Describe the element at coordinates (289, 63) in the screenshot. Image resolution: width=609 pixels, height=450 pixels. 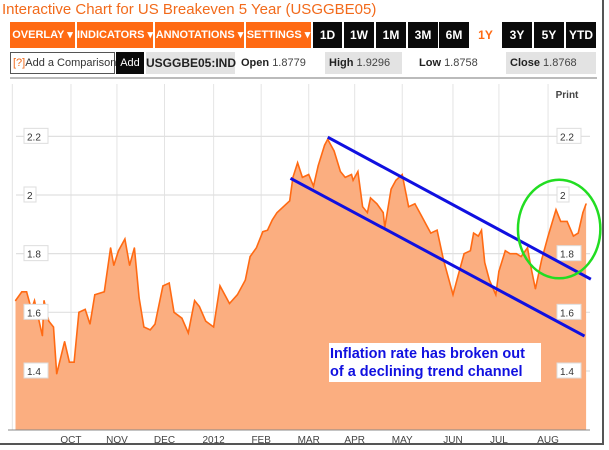
I see `open-value: 1.8779` at that location.